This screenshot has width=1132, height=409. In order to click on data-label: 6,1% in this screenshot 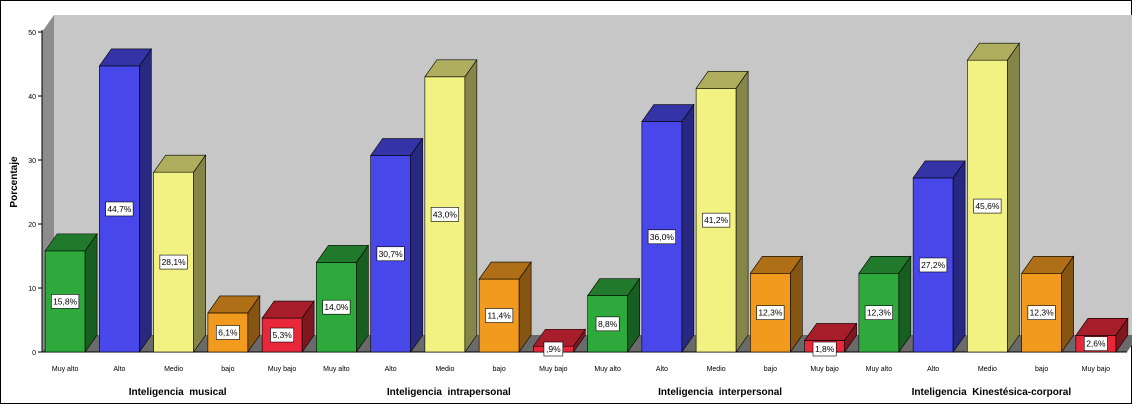, I will do `click(227, 332)`.